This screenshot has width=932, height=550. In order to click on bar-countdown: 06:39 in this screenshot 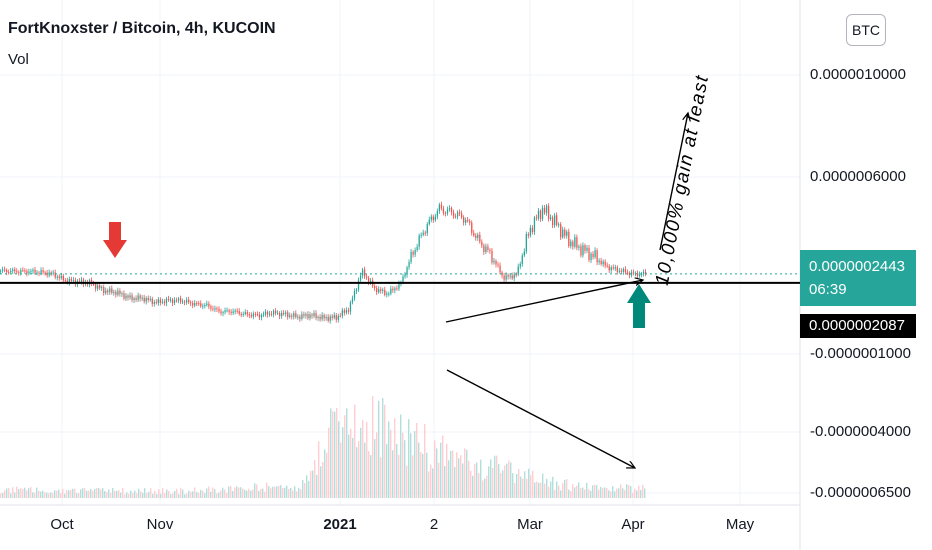, I will do `click(828, 289)`.